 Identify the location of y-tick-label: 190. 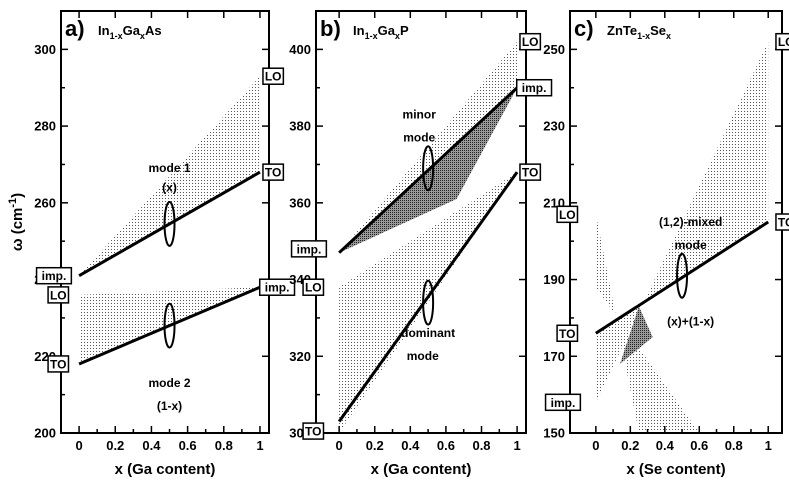
(554, 279).